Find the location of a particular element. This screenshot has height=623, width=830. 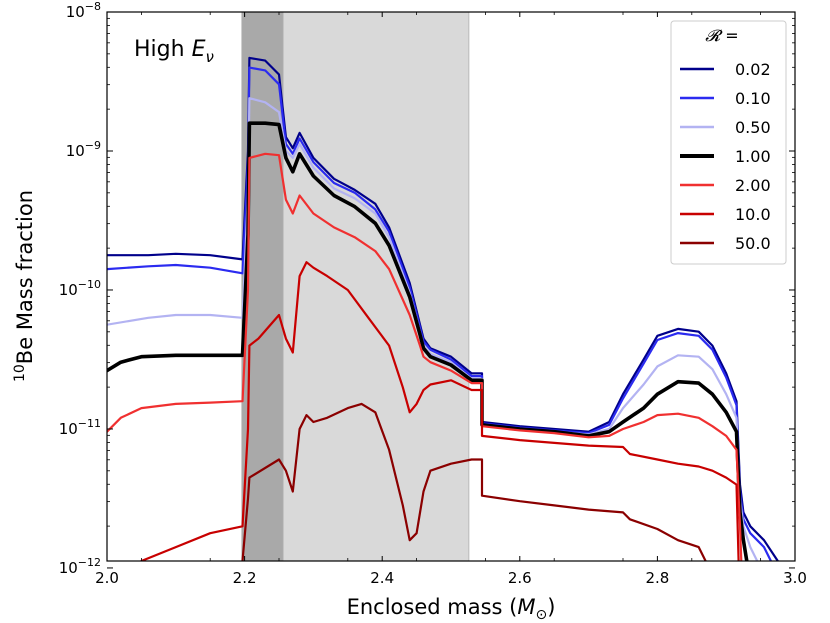

x-tick-label: 3.0 is located at coordinates (795, 578).